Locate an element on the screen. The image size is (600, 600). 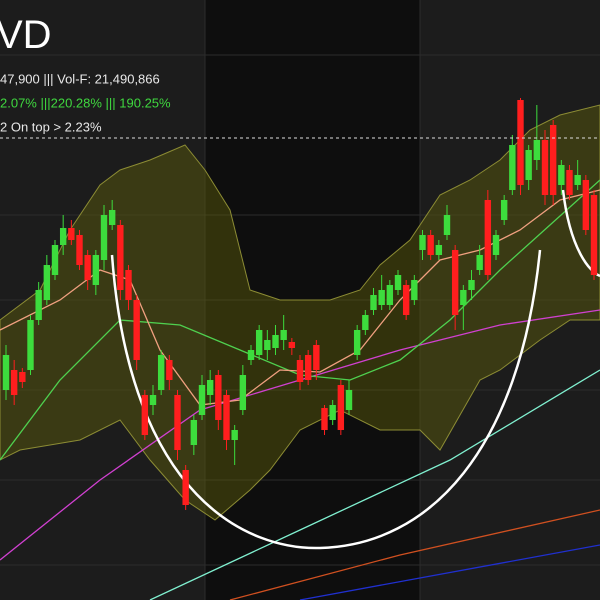
price-volume: 47,900 ||| Vol-F: 21,490,866 is located at coordinates (80, 78).